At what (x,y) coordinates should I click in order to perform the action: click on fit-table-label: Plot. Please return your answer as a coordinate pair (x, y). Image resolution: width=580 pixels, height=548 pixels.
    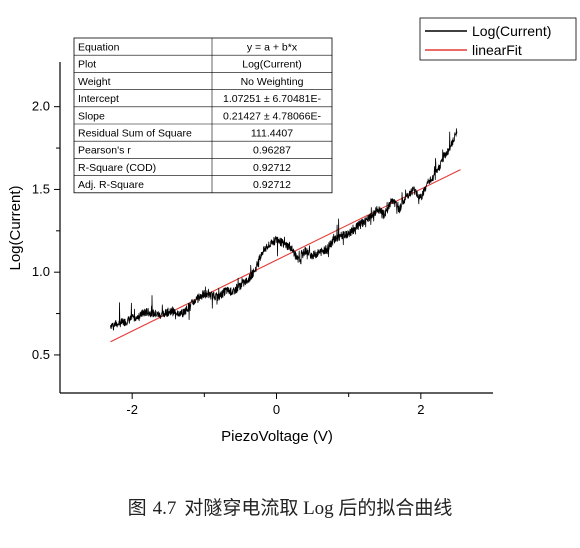
    Looking at the image, I should click on (87, 65).